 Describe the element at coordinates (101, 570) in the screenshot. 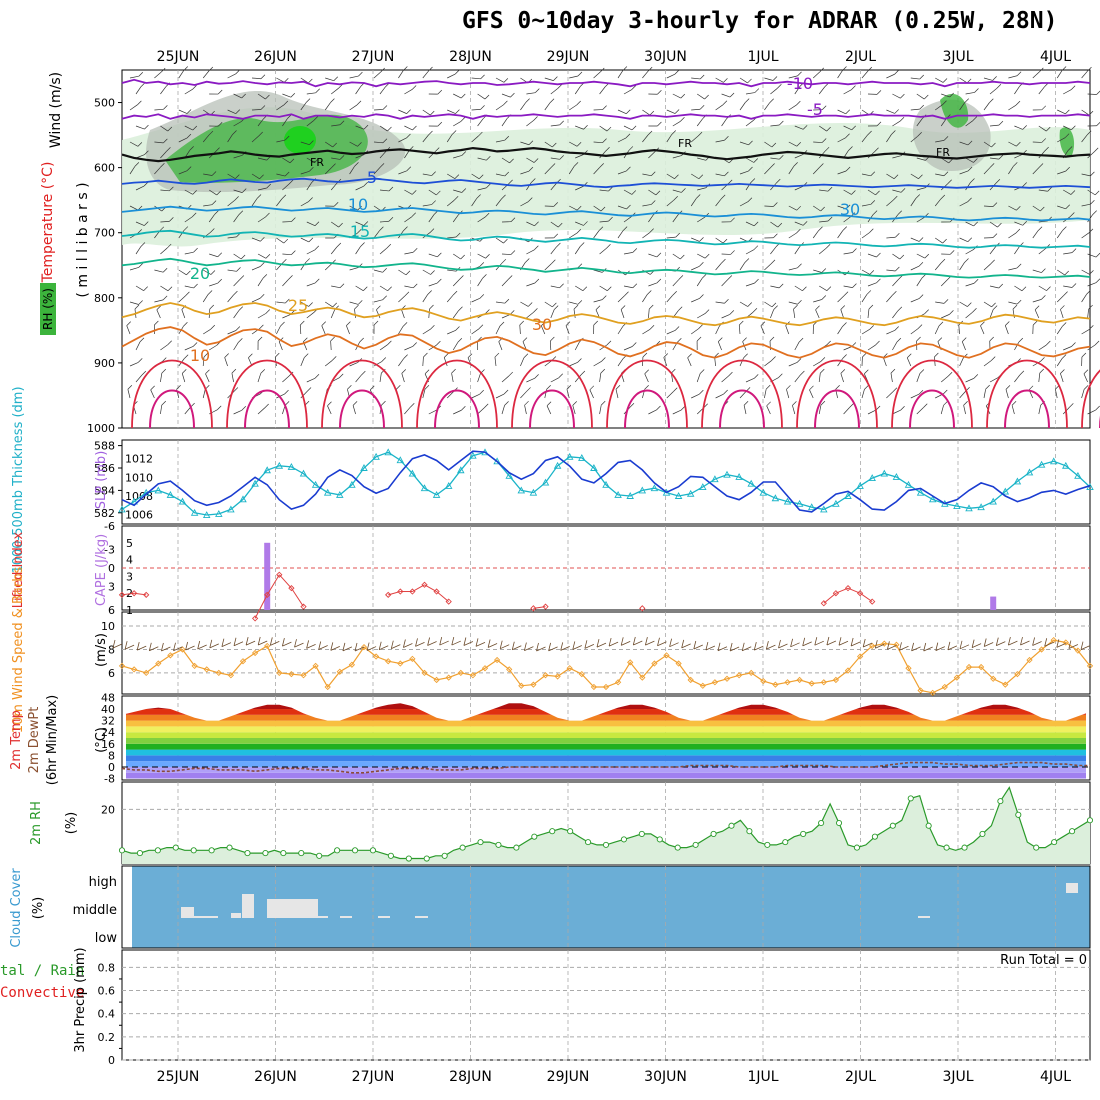

I see `axis-label-cape: CAPE (J/kg)` at that location.